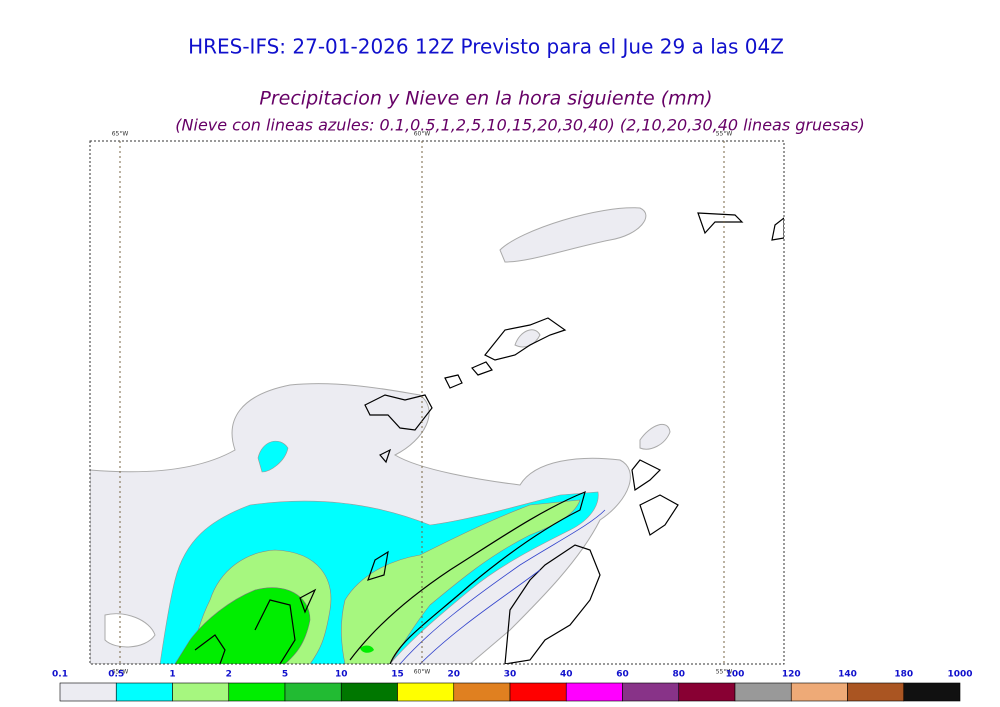  I want to click on colorbar-label: 60, so click(622, 675).